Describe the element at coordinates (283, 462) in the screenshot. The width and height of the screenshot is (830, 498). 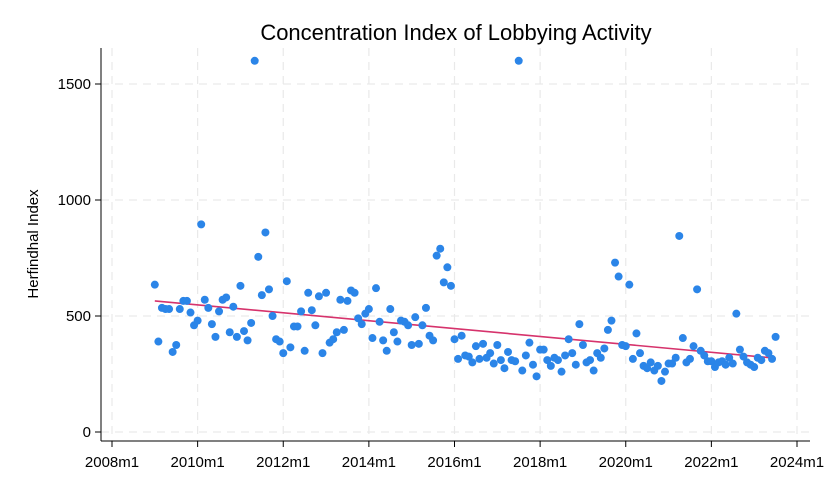
I see `x-tick-label: 2012m1` at that location.